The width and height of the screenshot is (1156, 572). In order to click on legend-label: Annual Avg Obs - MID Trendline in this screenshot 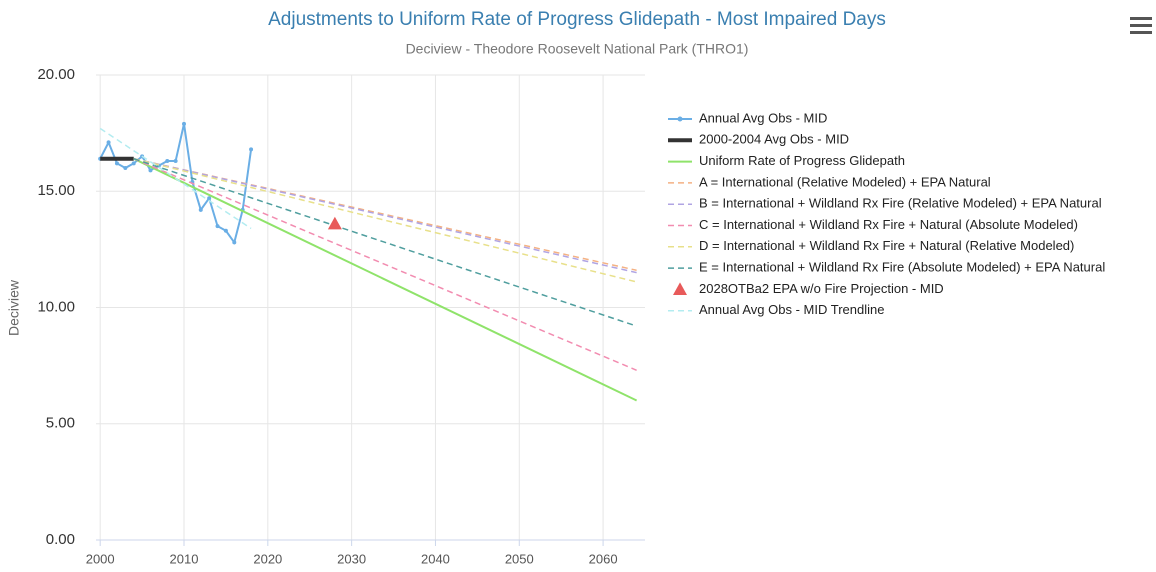, I will do `click(791, 309)`.